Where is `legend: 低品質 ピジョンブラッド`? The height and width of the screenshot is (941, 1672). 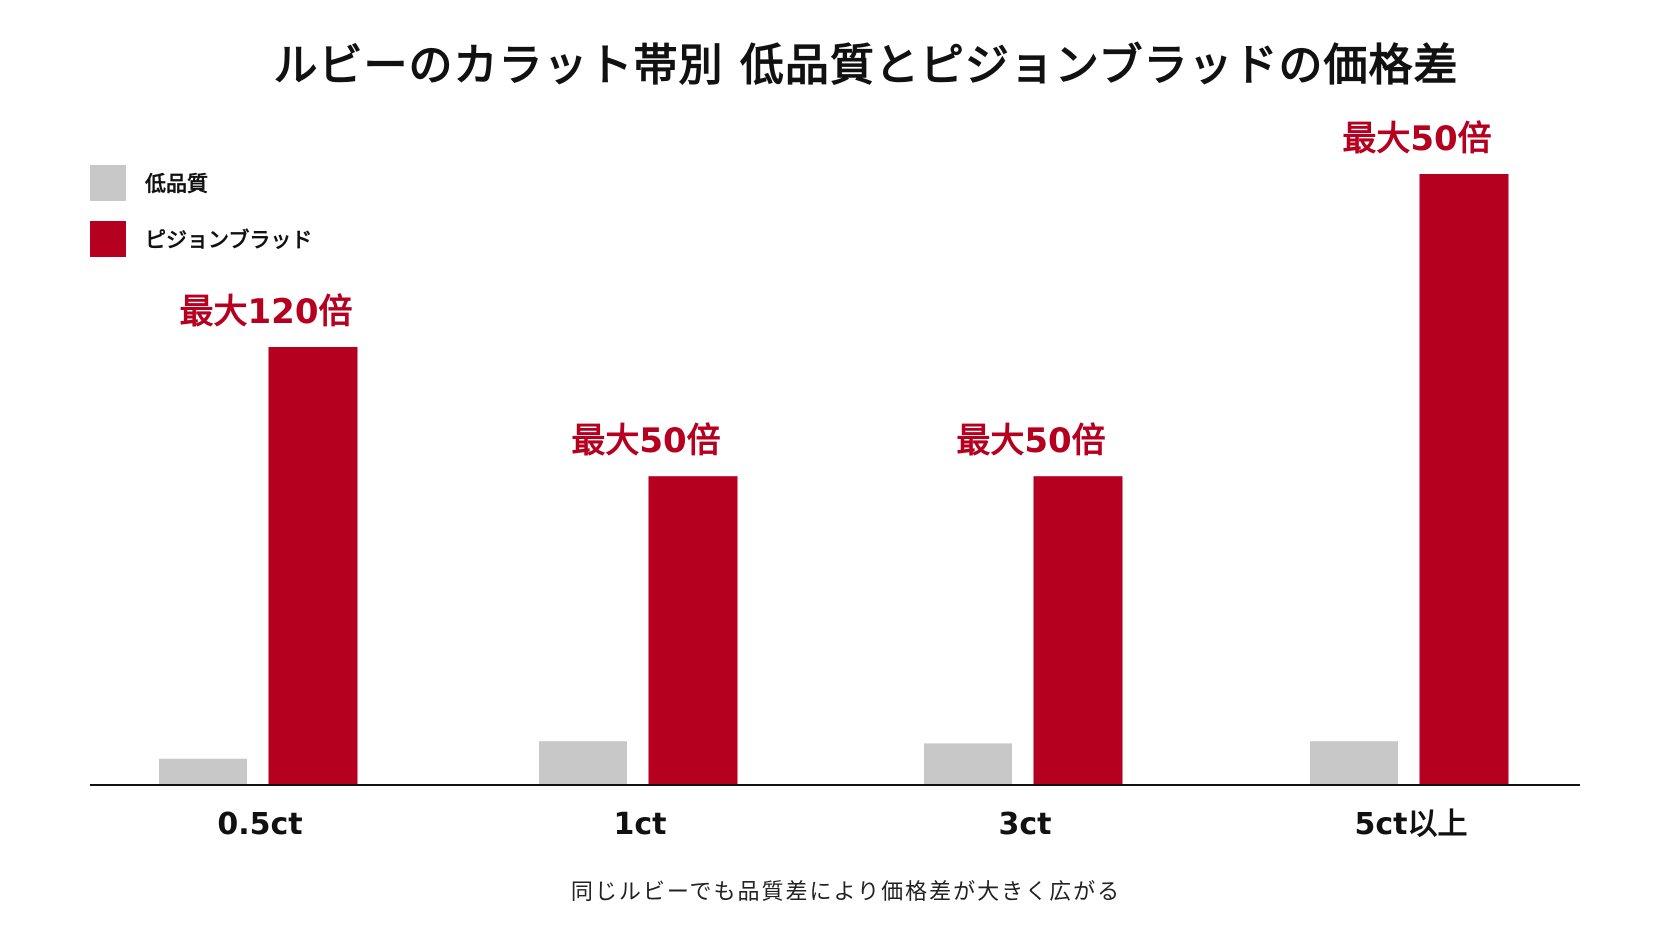 legend: 低品質 ピジョンブラッド is located at coordinates (201, 211).